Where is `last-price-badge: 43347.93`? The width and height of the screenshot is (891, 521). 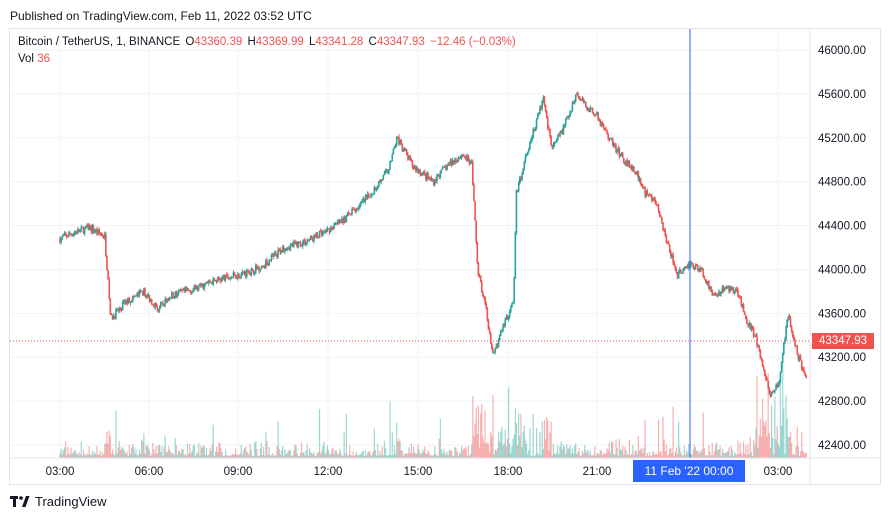
last-price-badge: 43347.93 is located at coordinates (843, 341).